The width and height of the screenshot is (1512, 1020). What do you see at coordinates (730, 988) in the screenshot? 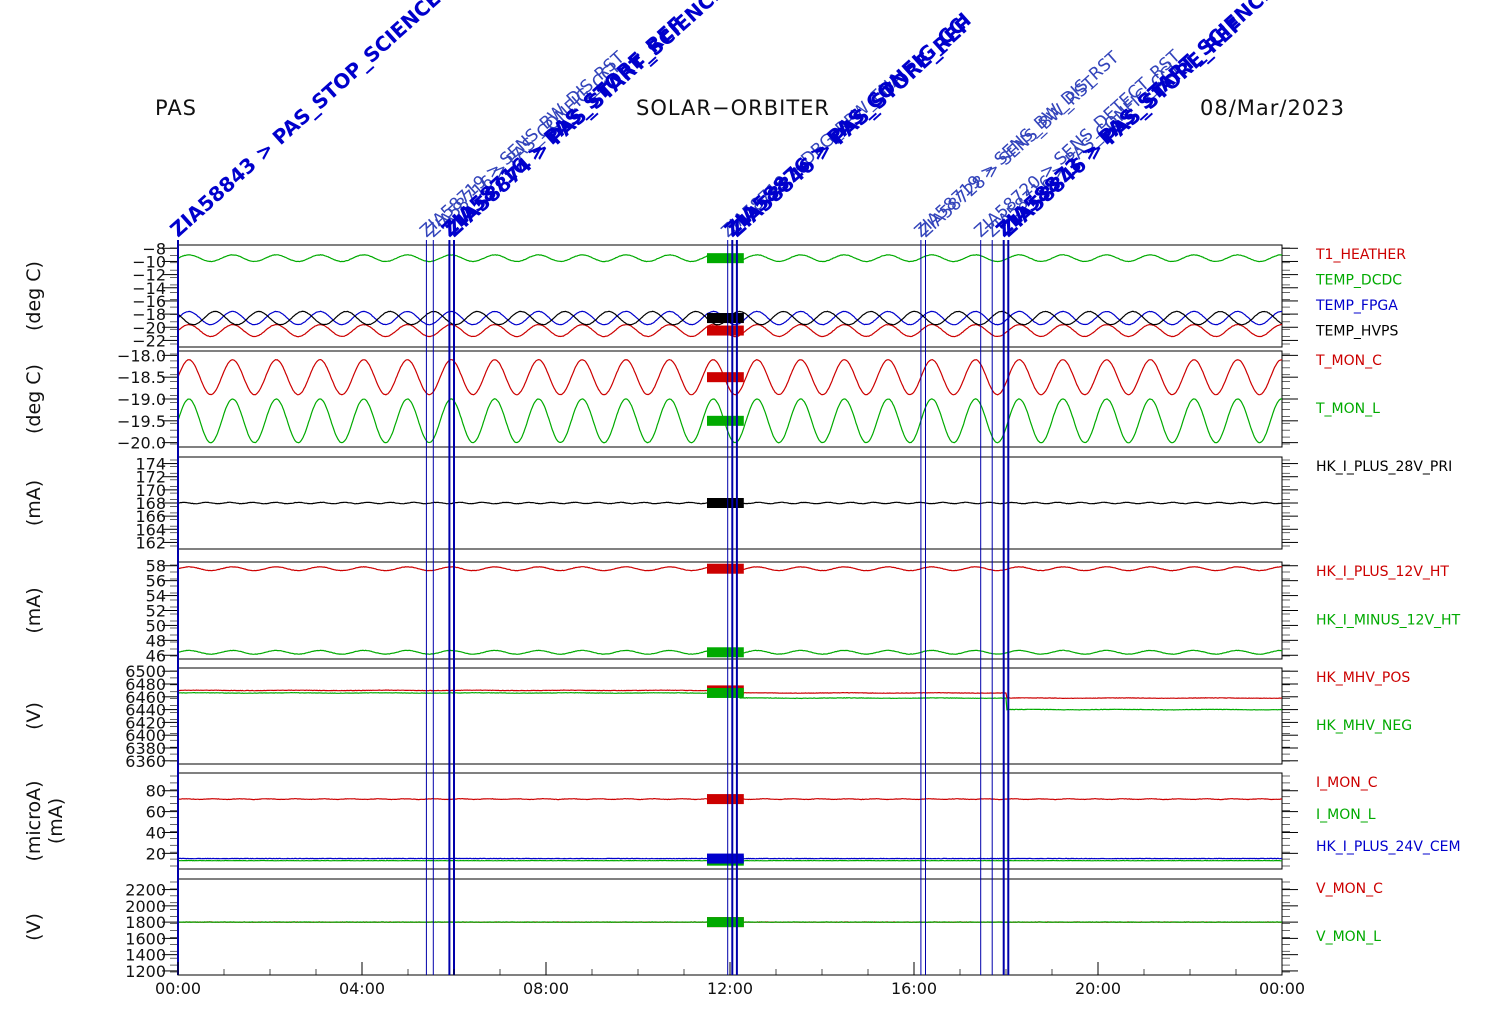
I see `x-tick-label: 12:00` at bounding box center [730, 988].